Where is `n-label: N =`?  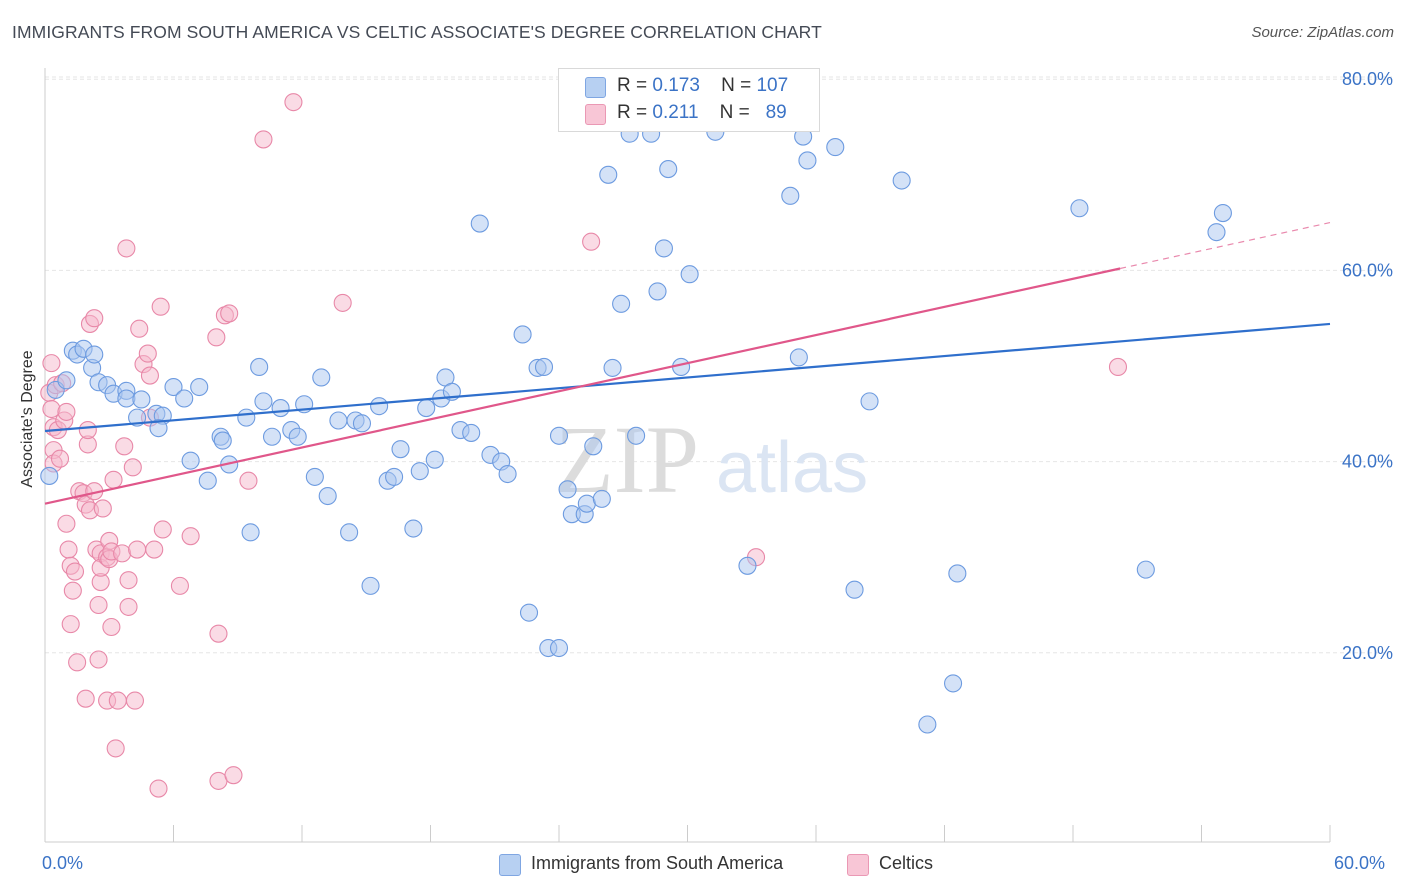 n-label: N = is located at coordinates (734, 112).